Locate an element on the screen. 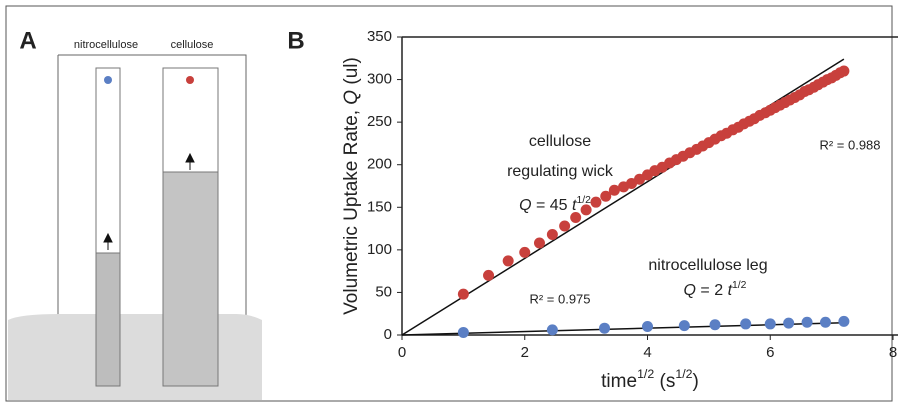 The image size is (898, 405). annotation: Q = 2 t1/2 is located at coordinates (715, 289).